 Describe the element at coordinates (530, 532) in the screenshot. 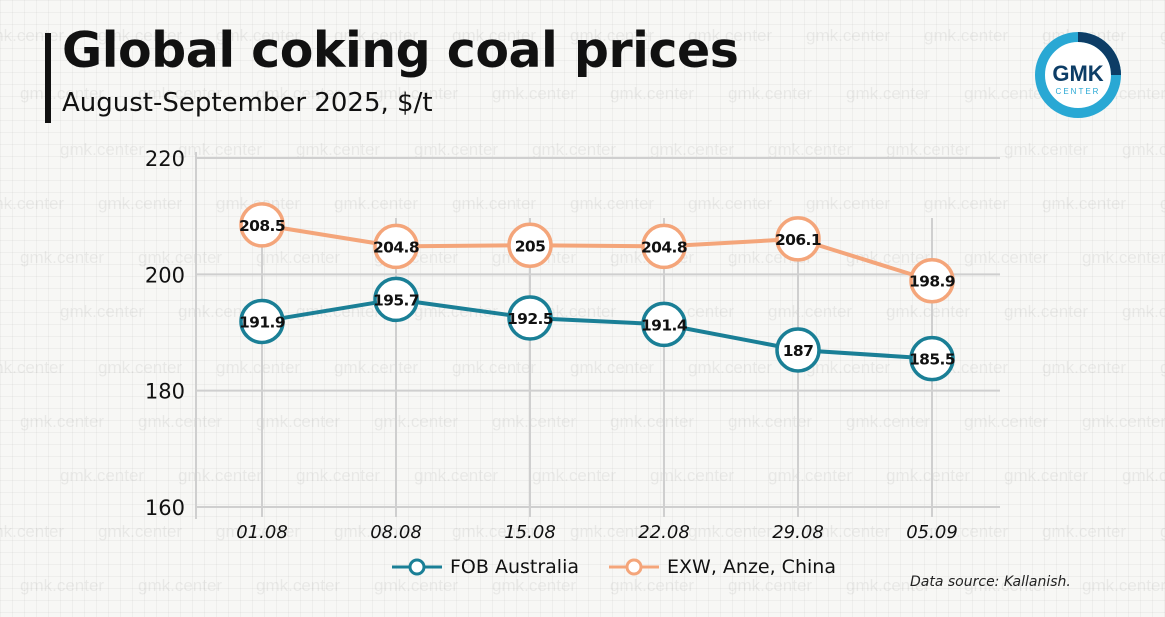

I see `x-tick-label: 15.08` at that location.